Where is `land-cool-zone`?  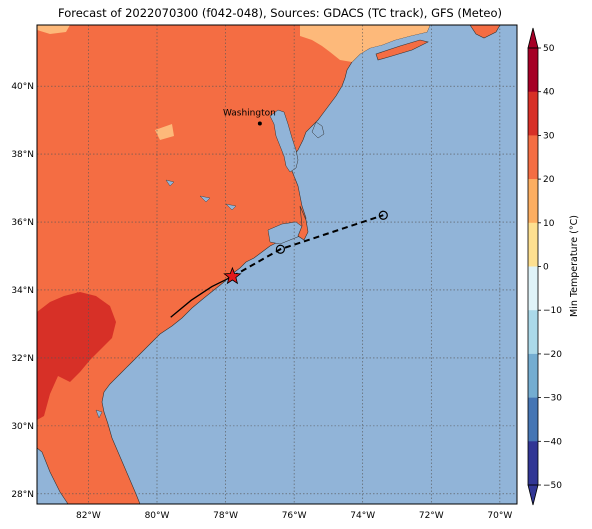
land-cool-zone is located at coordinates (365, 43).